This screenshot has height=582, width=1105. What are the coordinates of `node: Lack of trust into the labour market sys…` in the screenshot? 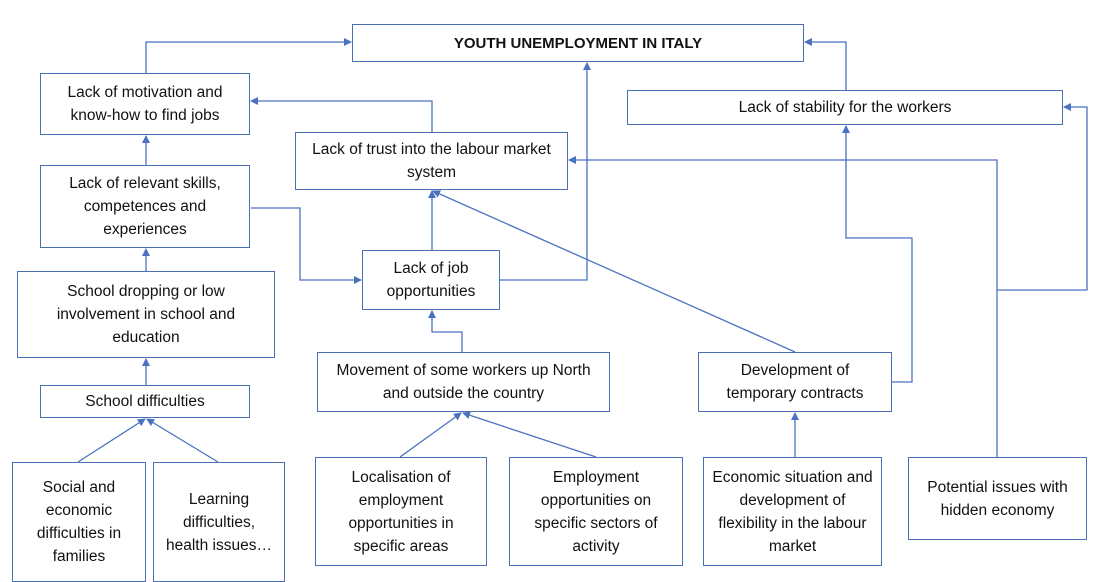 It's located at (431, 161).